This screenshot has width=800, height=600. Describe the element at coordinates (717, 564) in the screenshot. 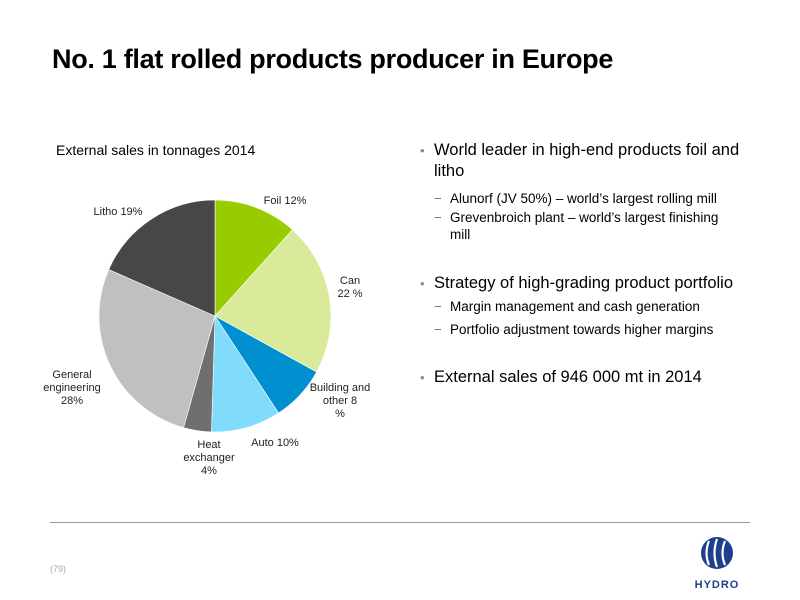

I see `hydro-logo: HYDRO` at that location.